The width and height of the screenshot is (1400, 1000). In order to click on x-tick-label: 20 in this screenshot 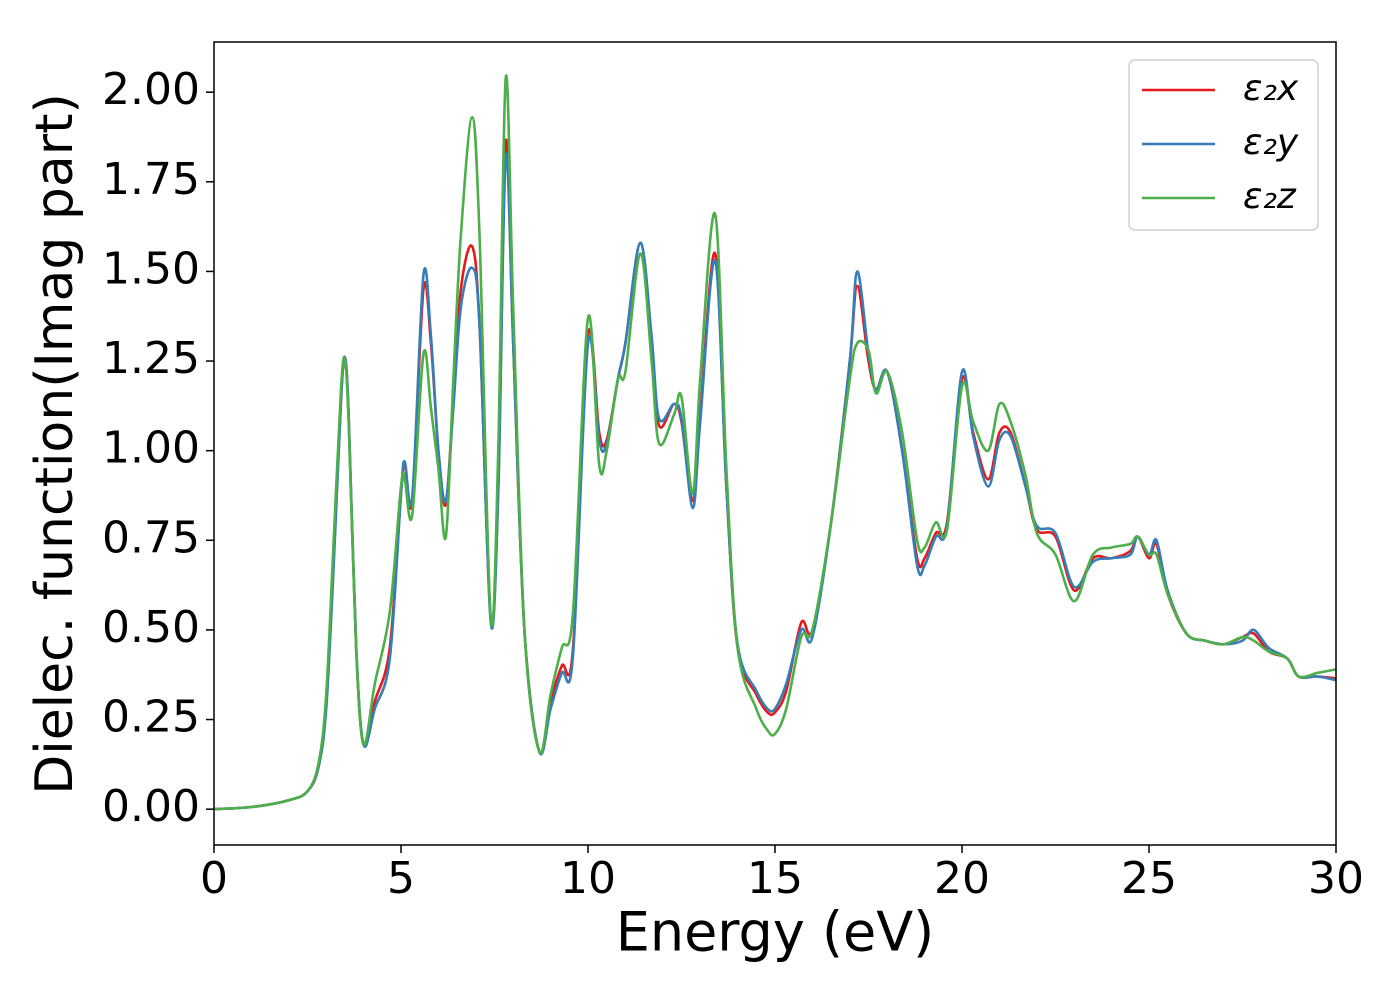, I will do `click(962, 878)`.